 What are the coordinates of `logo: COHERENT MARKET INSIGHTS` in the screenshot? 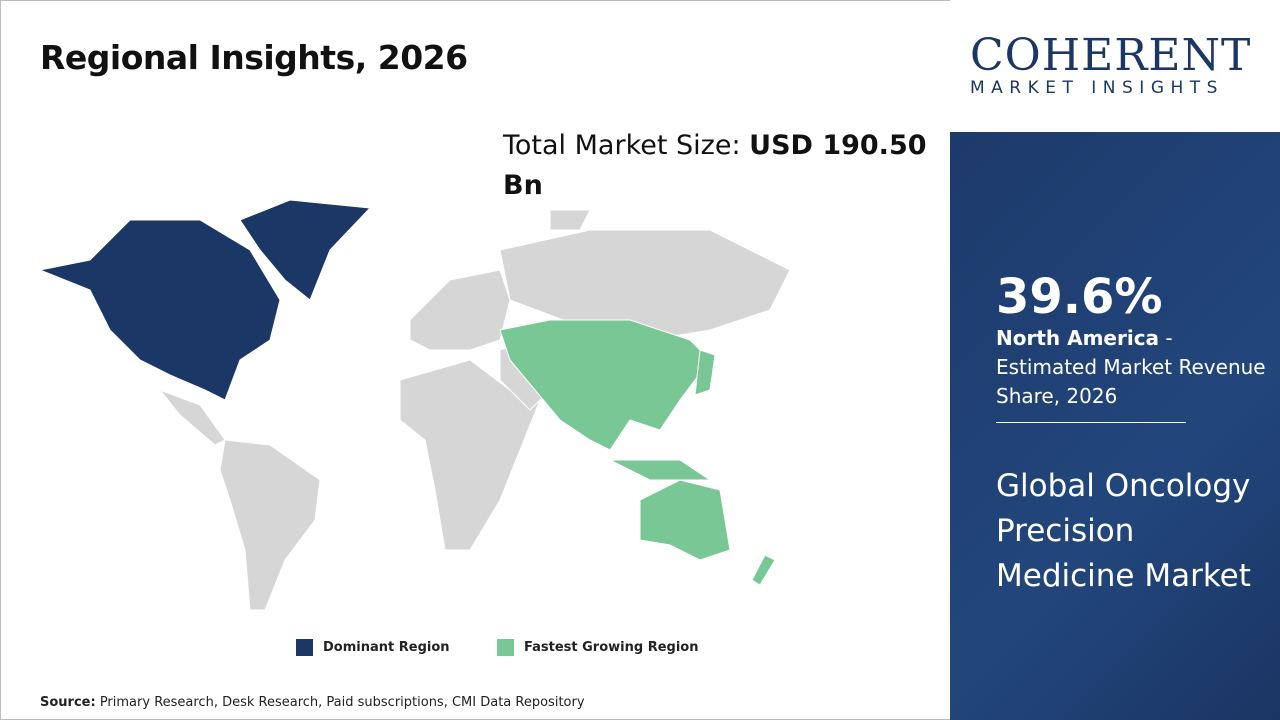 It's located at (1115, 66).